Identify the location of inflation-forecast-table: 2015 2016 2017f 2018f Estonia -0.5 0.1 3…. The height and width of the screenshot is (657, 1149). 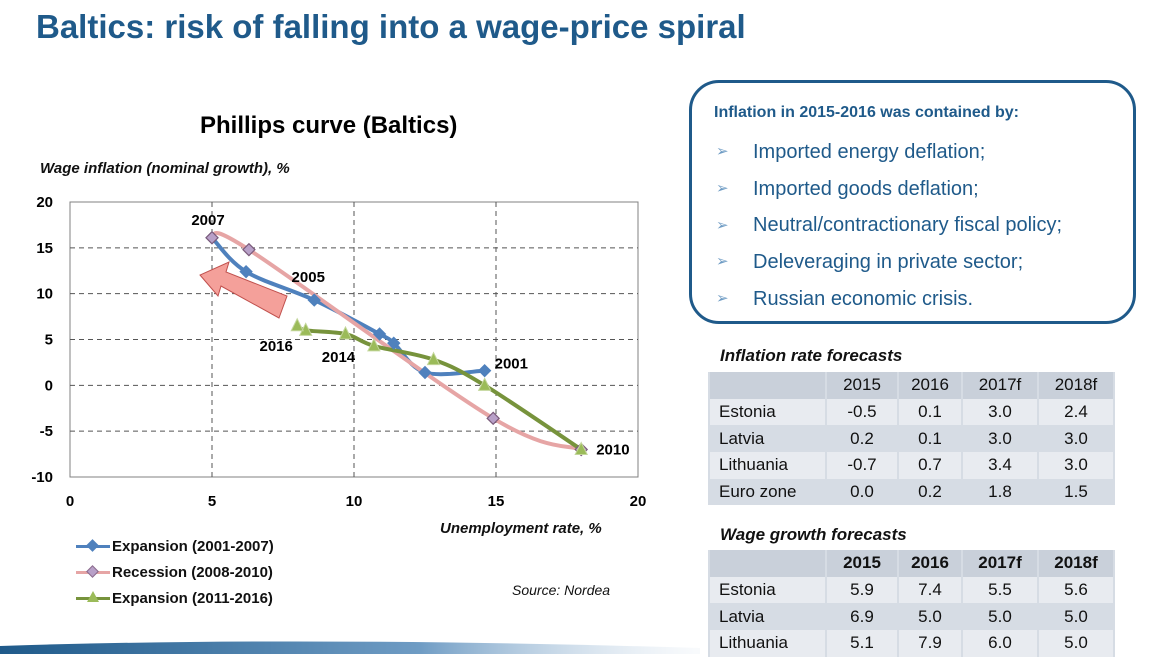
(911, 439).